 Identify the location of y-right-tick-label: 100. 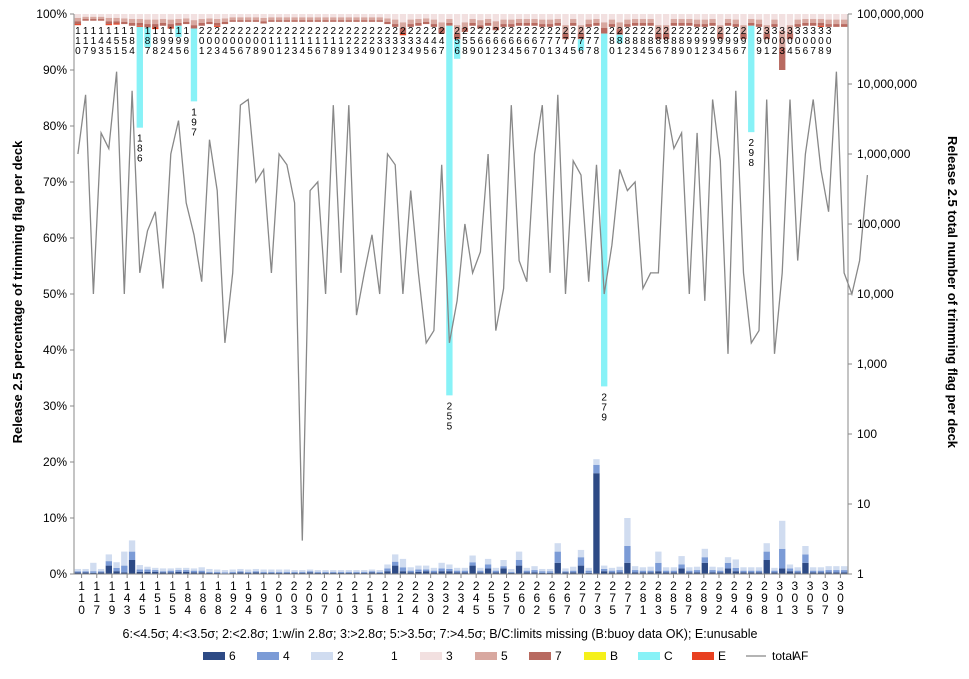
(867, 434).